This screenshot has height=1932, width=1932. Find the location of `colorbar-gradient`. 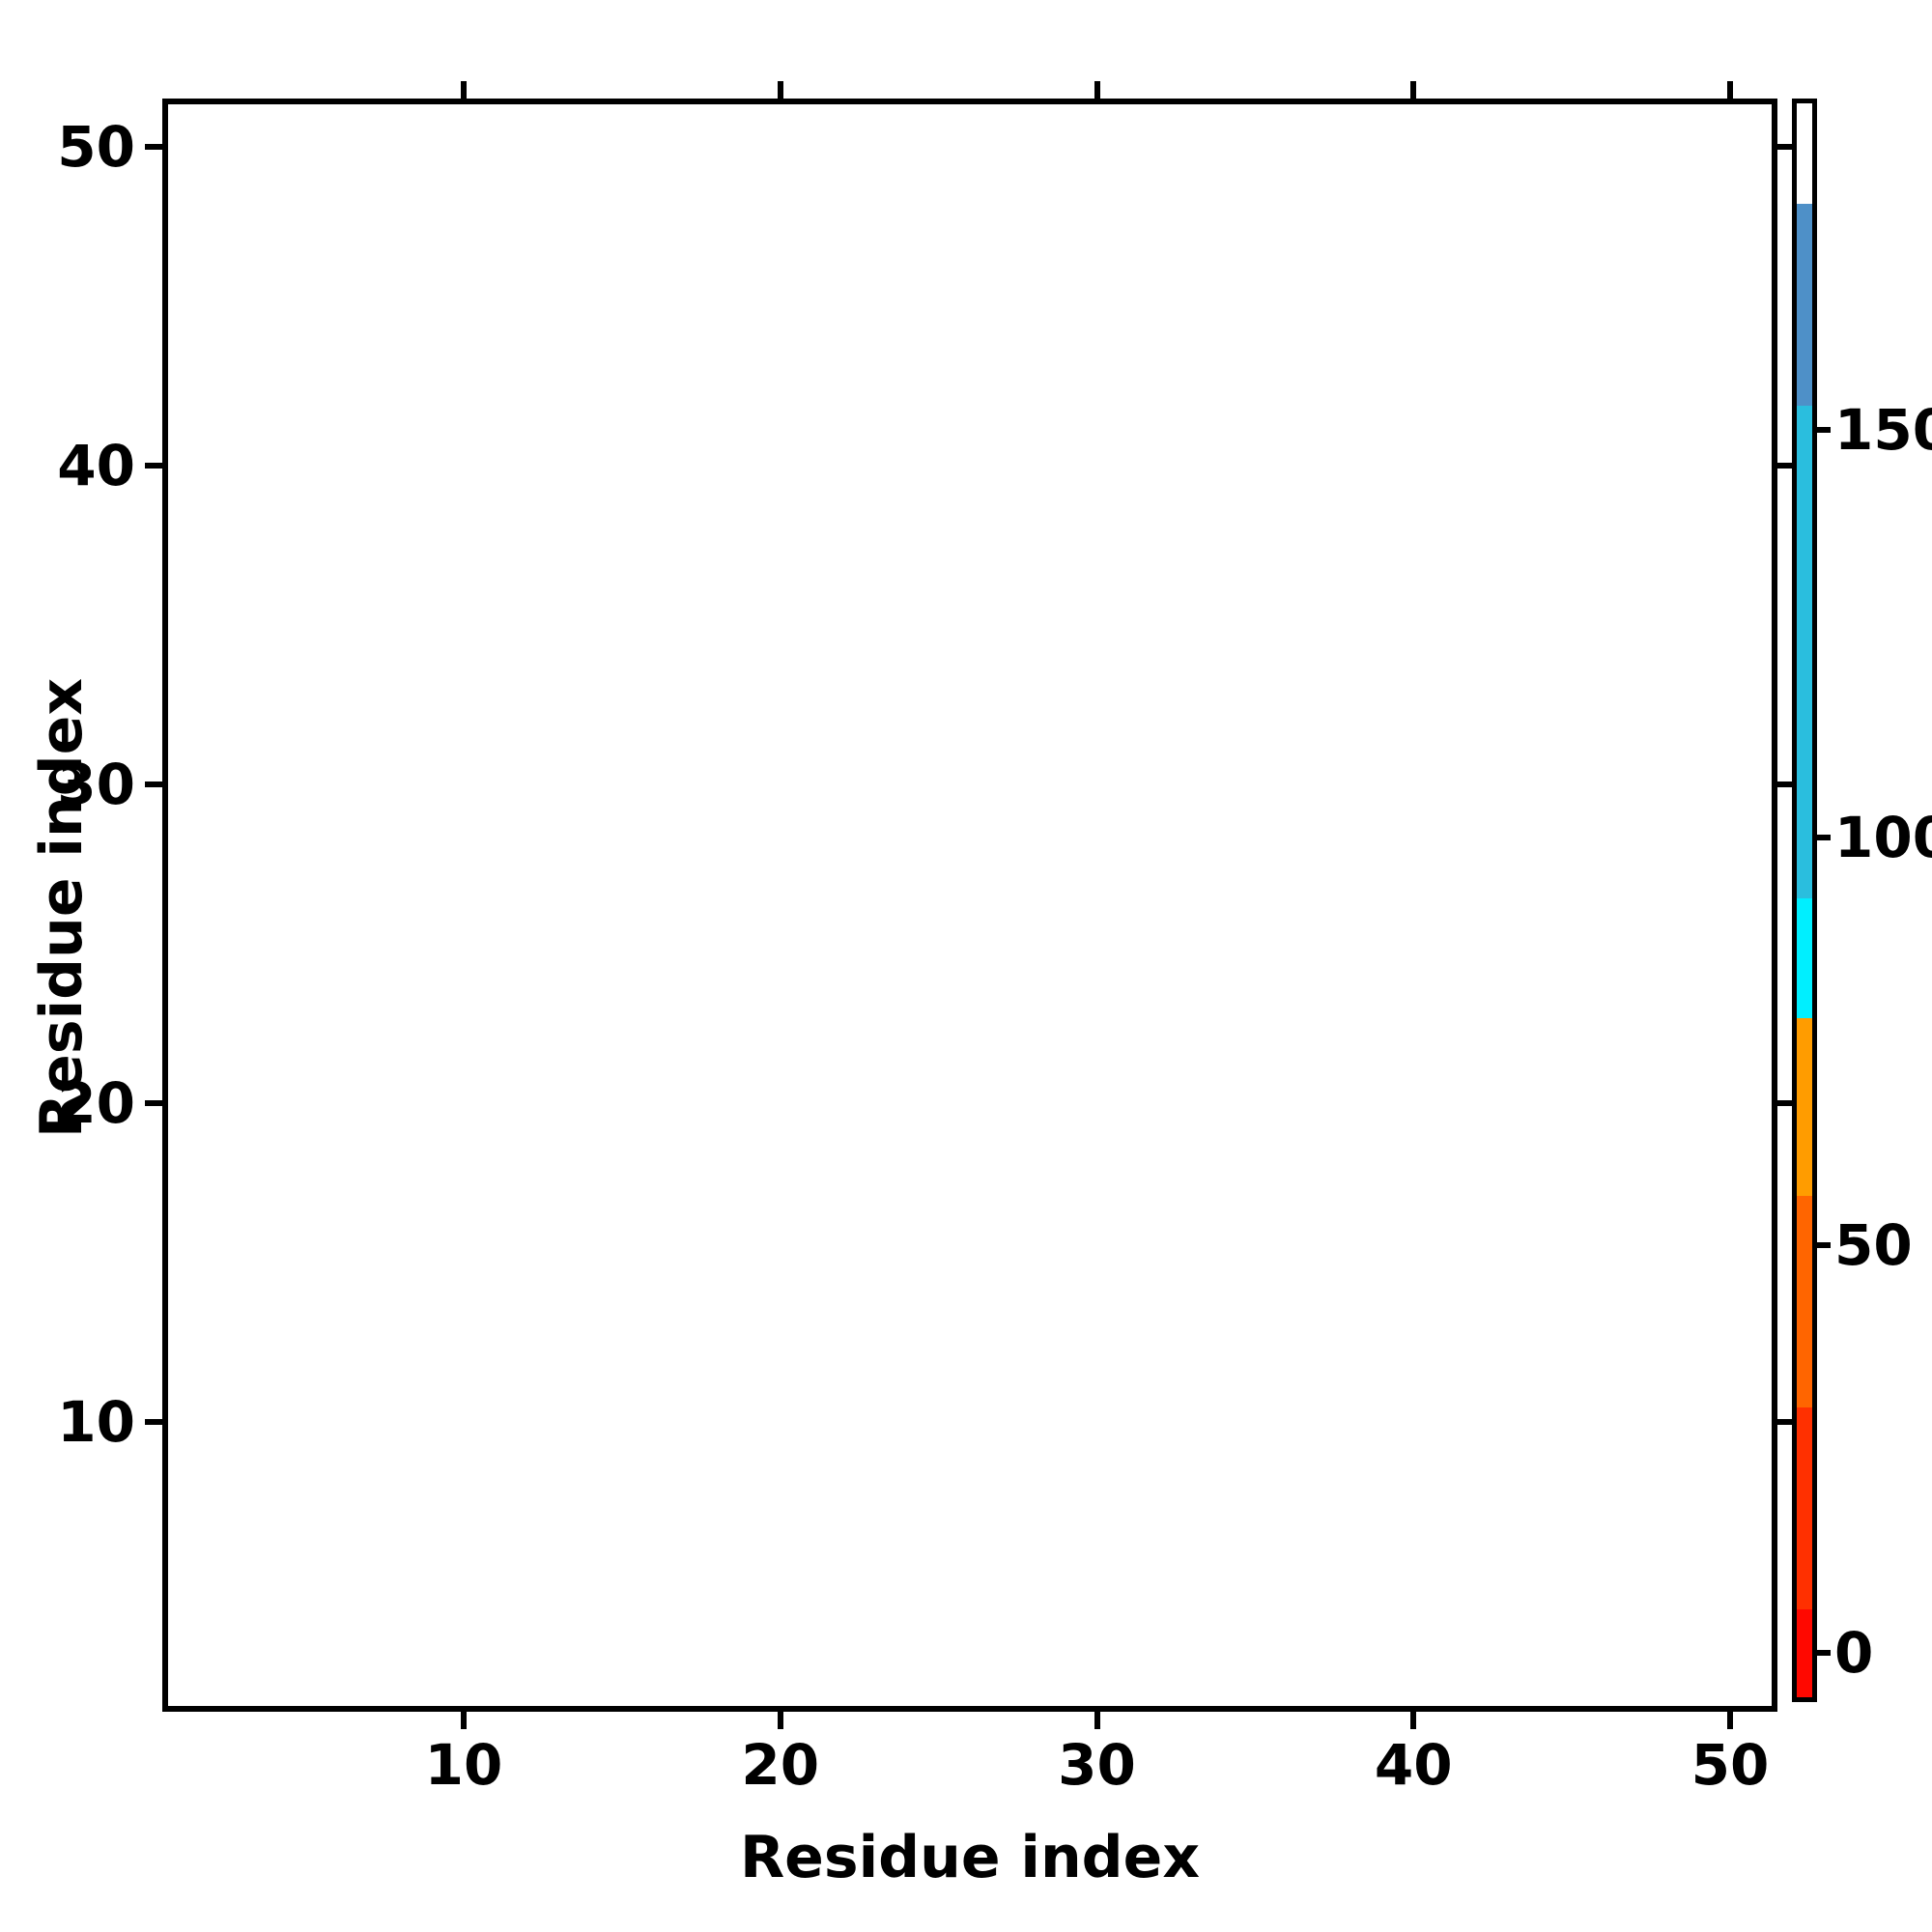

colorbar-gradient is located at coordinates (1804, 900).